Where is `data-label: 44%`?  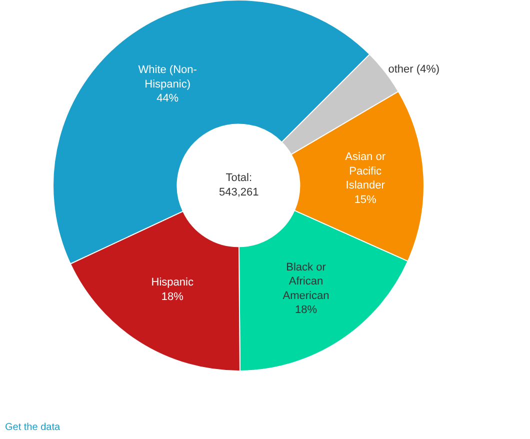
data-label: 44% is located at coordinates (167, 98).